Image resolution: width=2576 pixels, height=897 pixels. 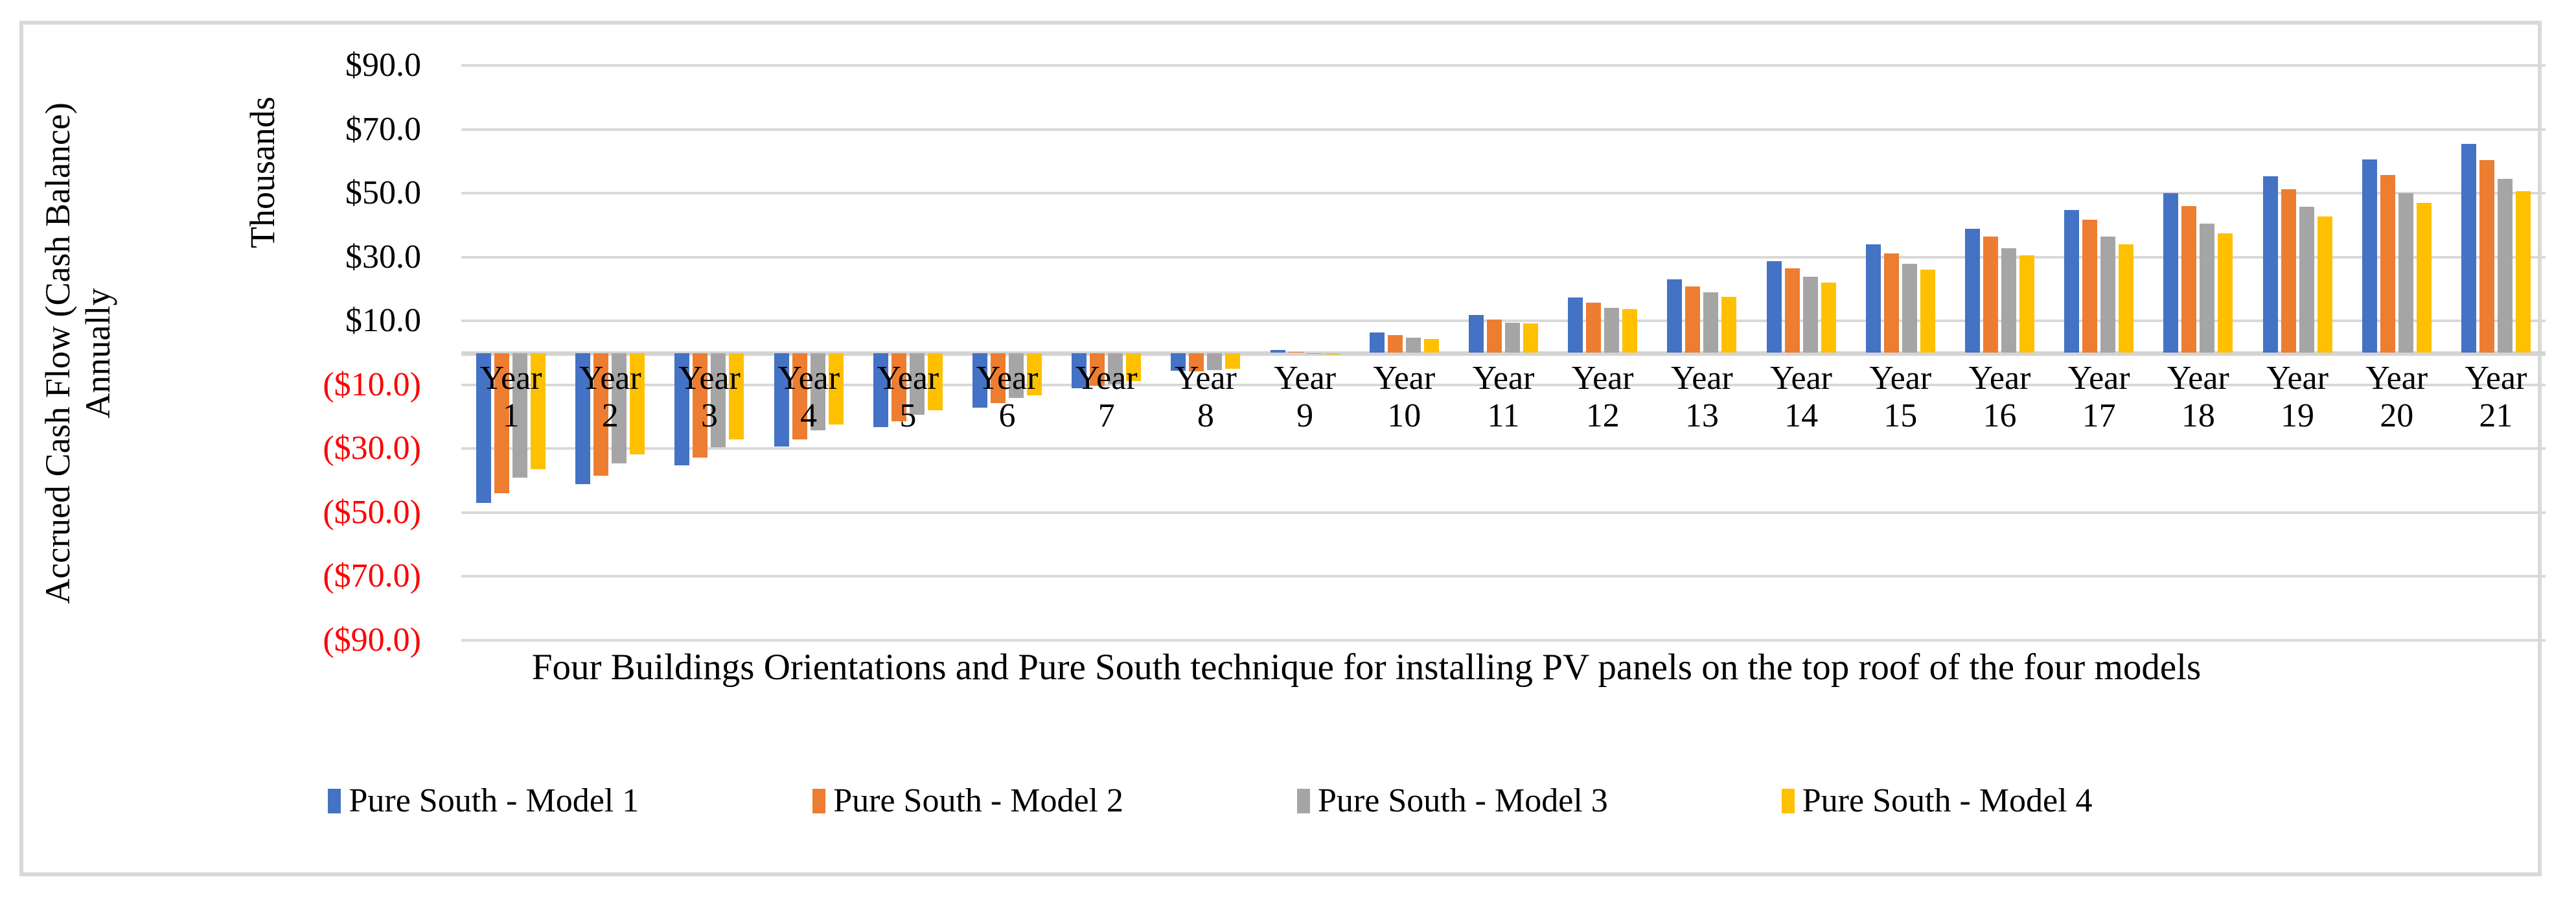 I want to click on x-axis-category-label: Year 19, so click(x=2297, y=396).